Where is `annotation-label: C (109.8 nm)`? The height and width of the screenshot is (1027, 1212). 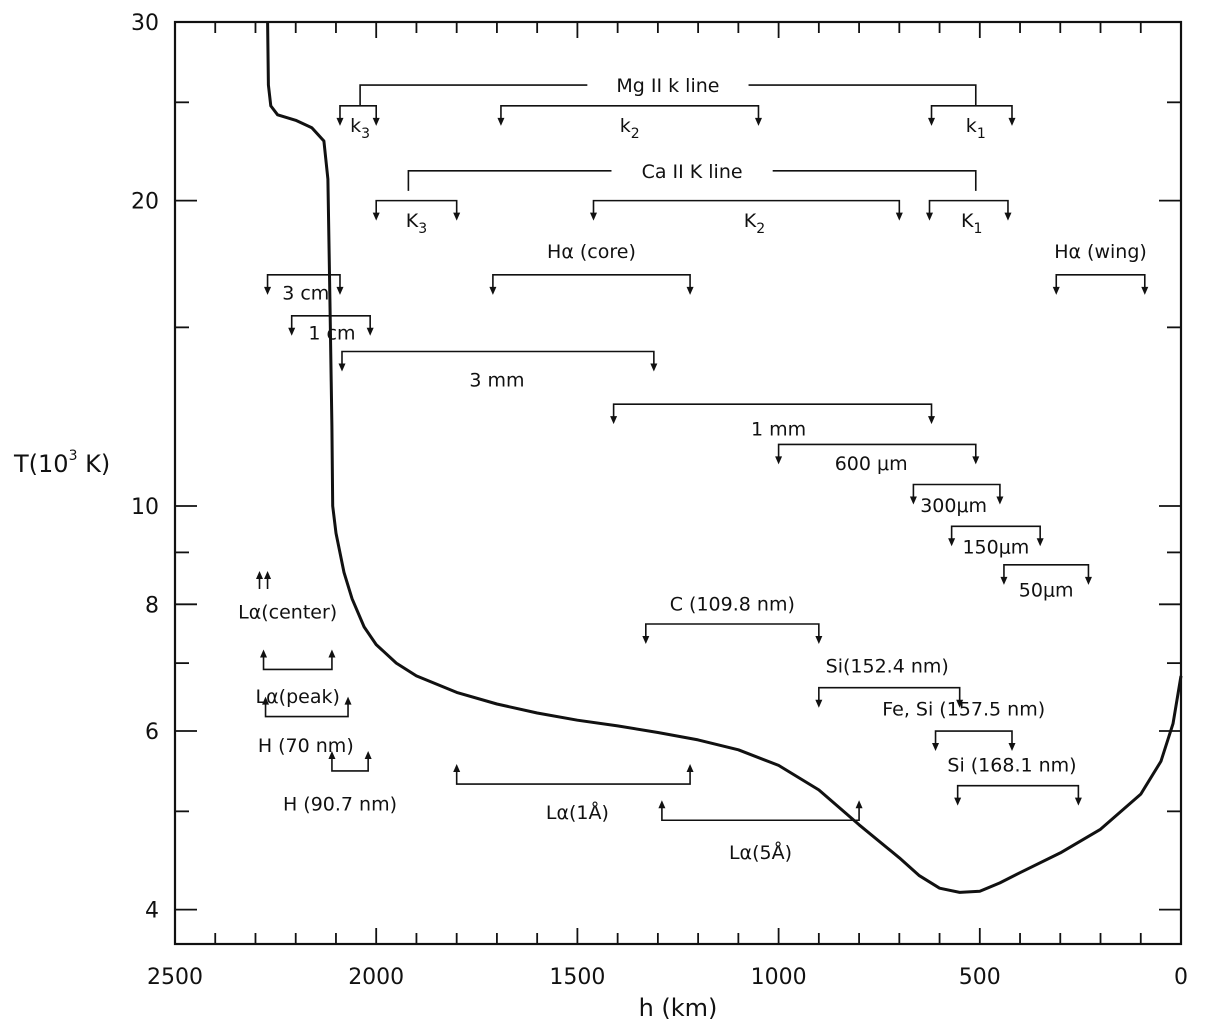 annotation-label: C (109.8 nm) is located at coordinates (732, 604).